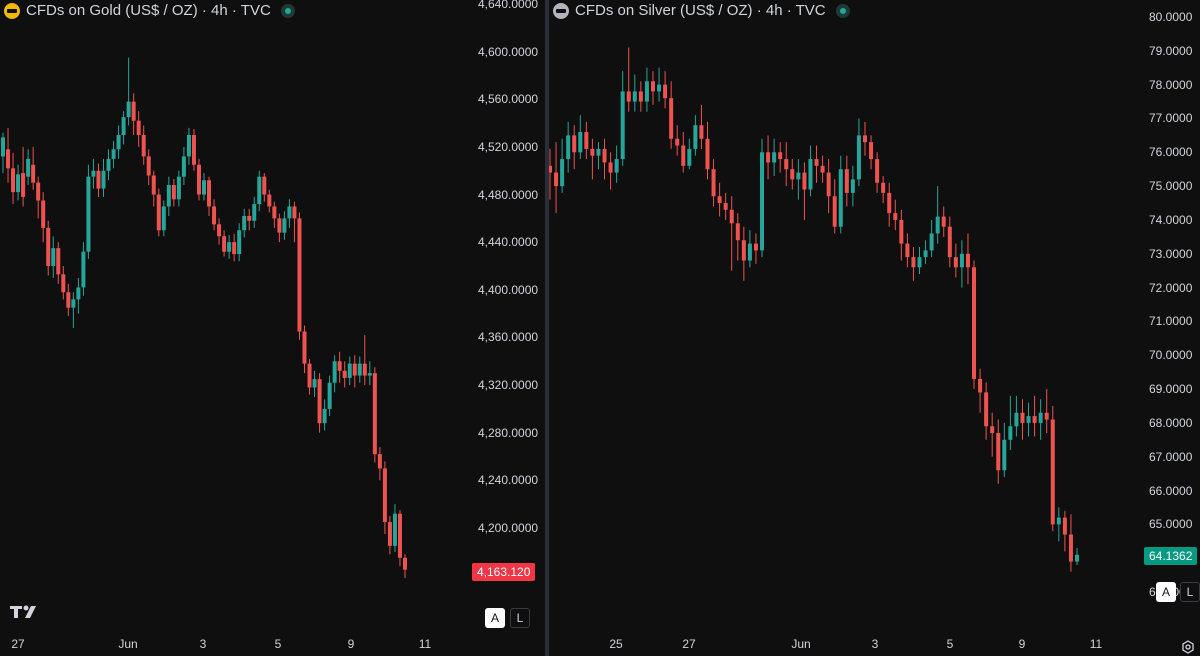 The image size is (1200, 656). Describe the element at coordinates (1171, 84) in the screenshot. I see `price-axis-label: 78.0000` at that location.